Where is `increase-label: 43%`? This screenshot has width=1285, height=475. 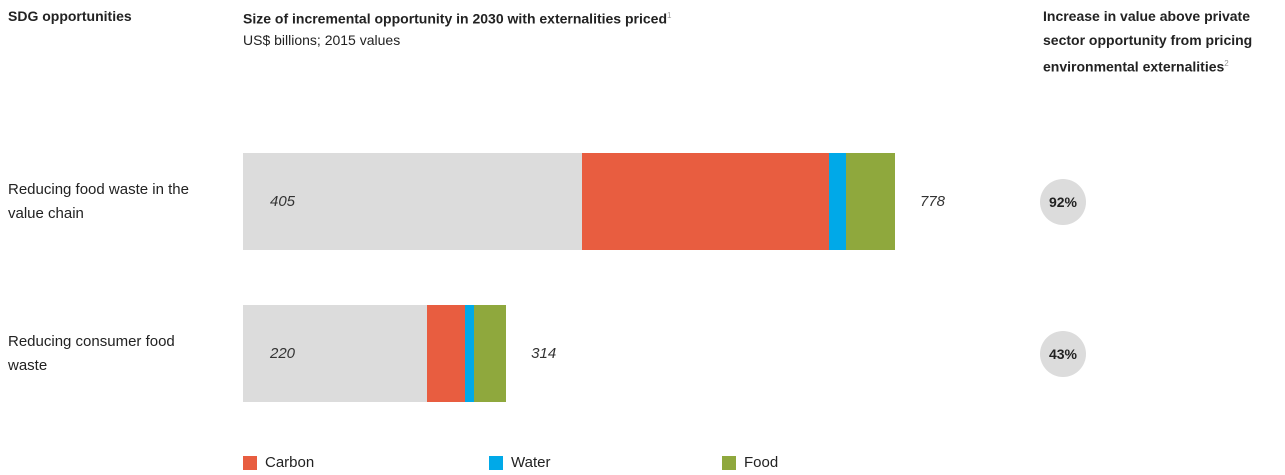
increase-label: 43% is located at coordinates (1063, 353).